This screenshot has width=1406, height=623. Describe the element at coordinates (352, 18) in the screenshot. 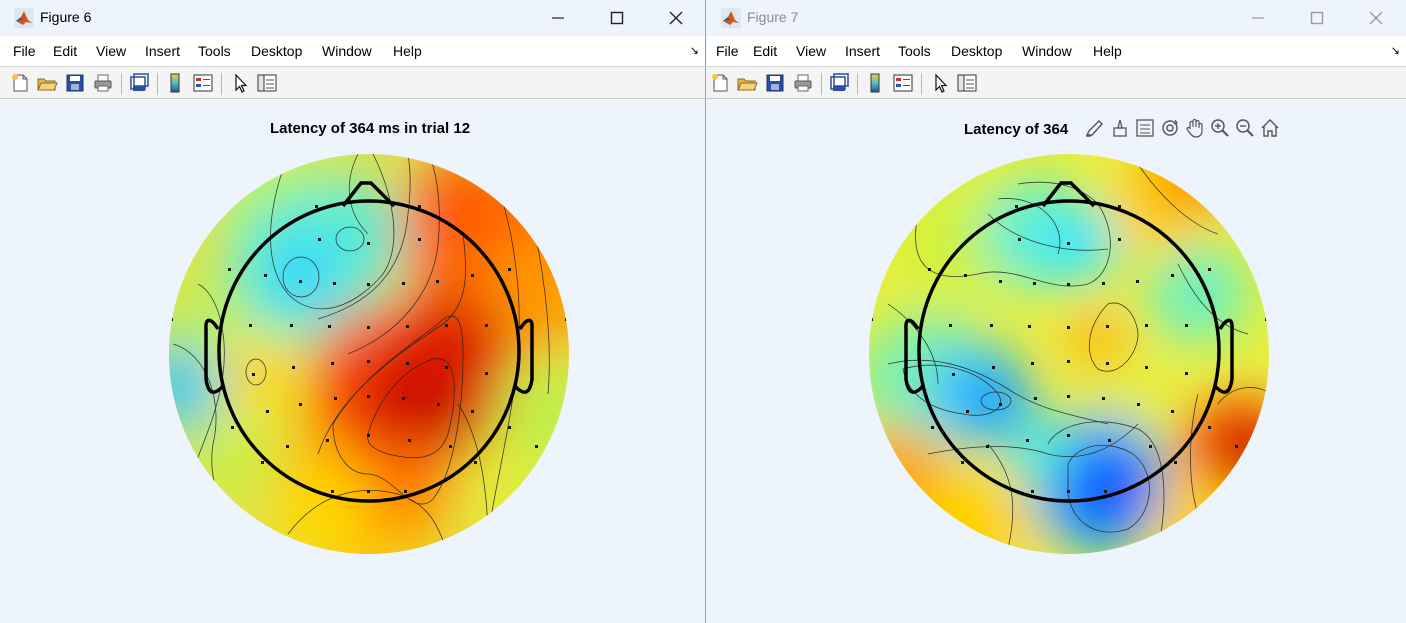

I see `title-bar: Figure 6` at that location.